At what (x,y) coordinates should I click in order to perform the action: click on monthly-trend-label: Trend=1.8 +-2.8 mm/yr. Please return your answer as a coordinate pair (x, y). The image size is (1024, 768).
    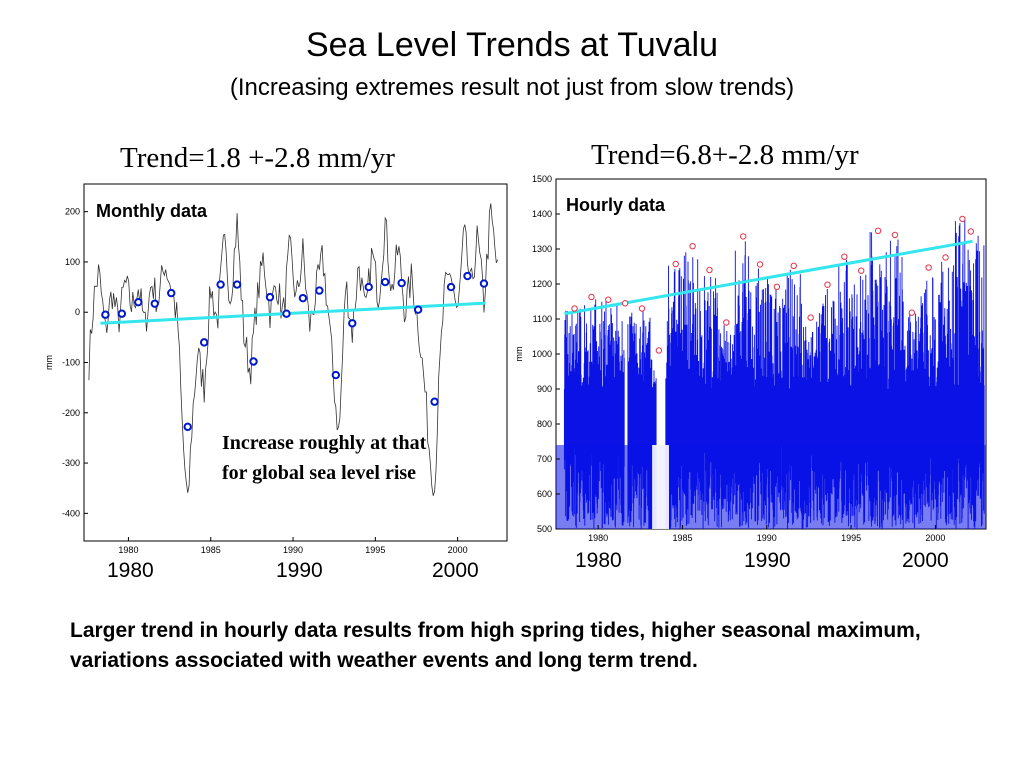
    Looking at the image, I should click on (257, 158).